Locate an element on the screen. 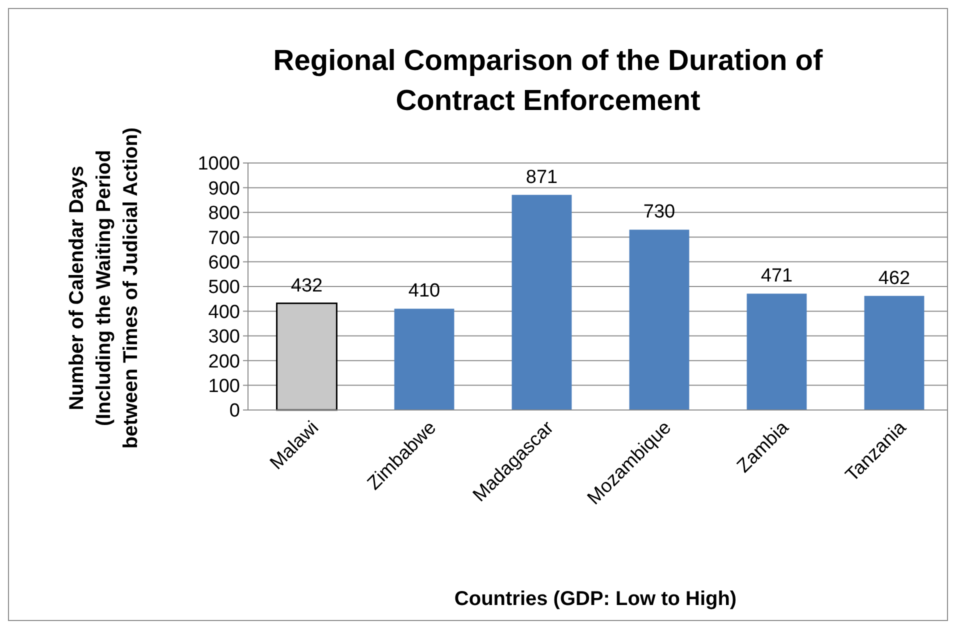 This screenshot has height=629, width=956. y-tick-label: 500 is located at coordinates (224, 287).